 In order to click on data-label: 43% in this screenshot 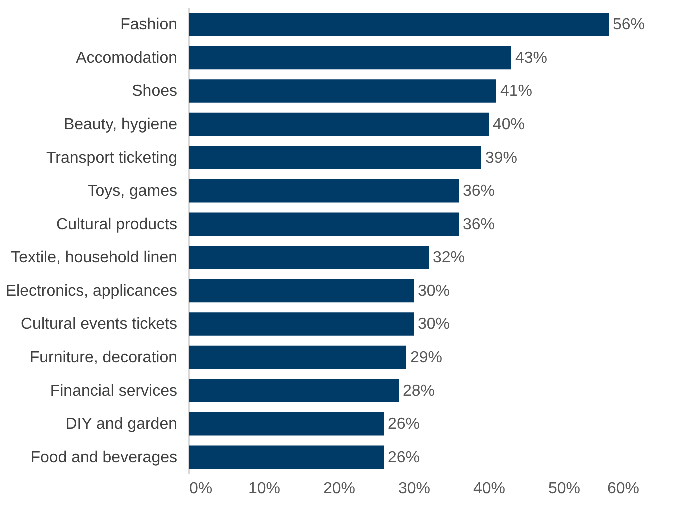, I will do `click(532, 58)`.